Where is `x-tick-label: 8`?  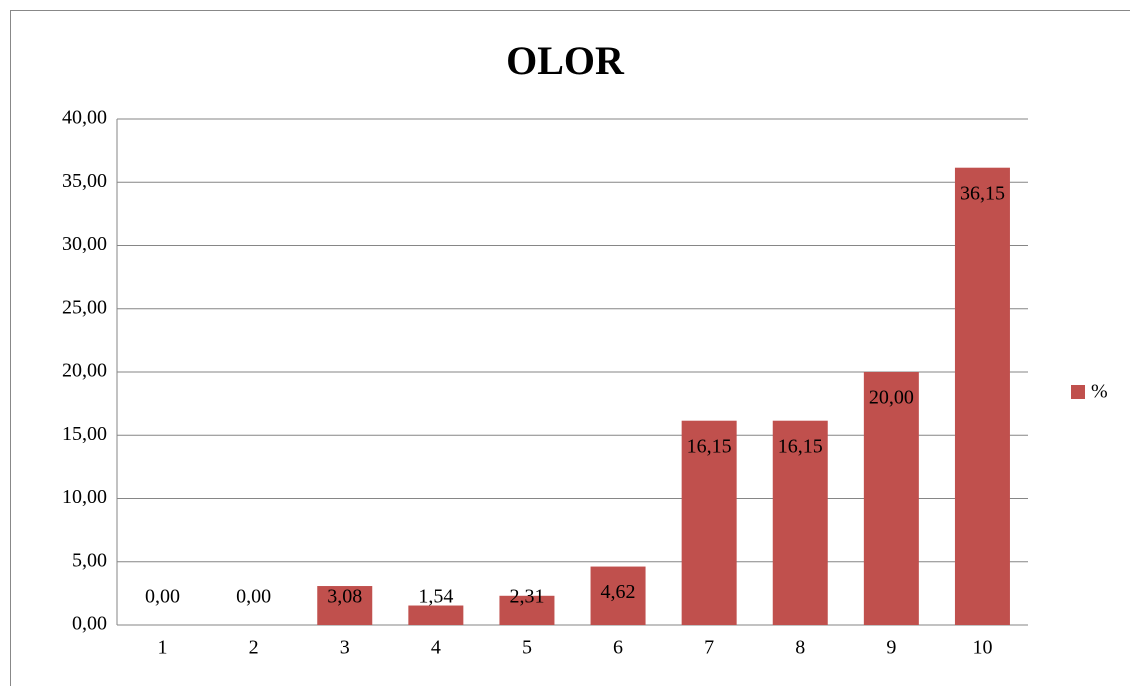 x-tick-label: 8 is located at coordinates (800, 648).